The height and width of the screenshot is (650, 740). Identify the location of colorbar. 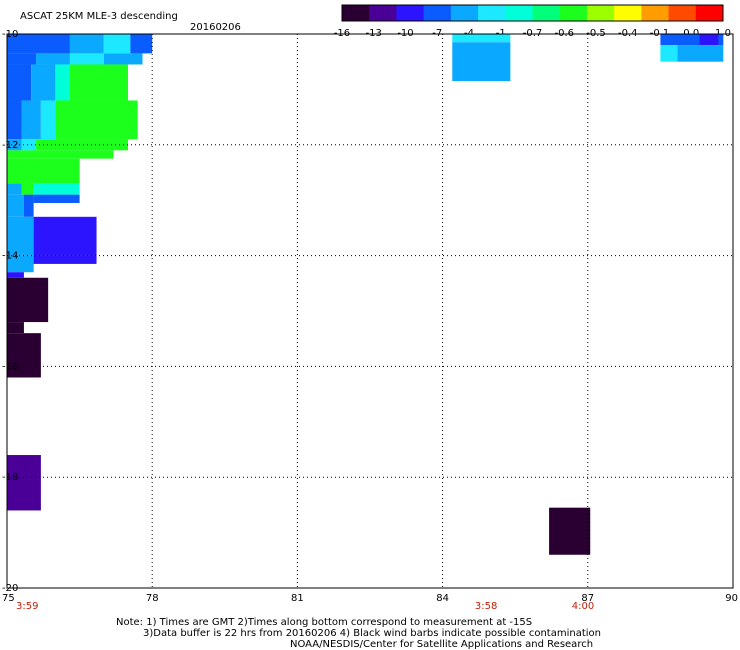
(532, 13).